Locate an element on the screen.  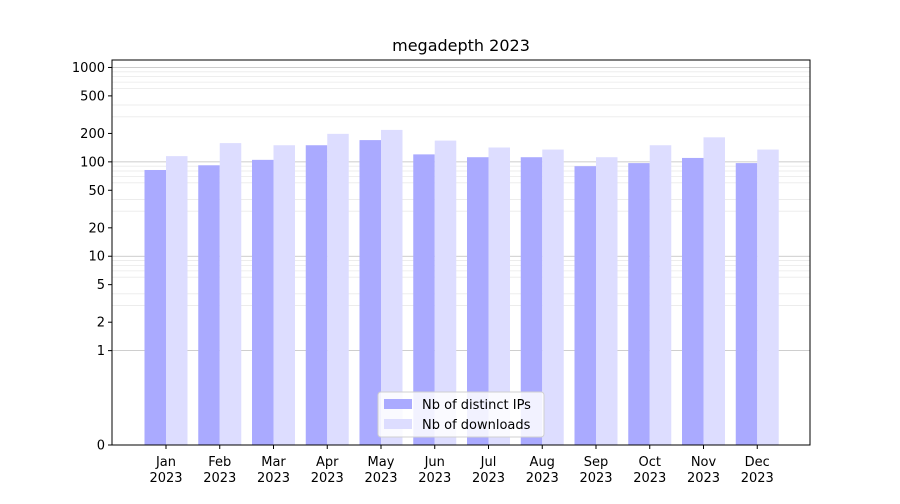
x-tick-label-month: Jan is located at coordinates (165, 462).